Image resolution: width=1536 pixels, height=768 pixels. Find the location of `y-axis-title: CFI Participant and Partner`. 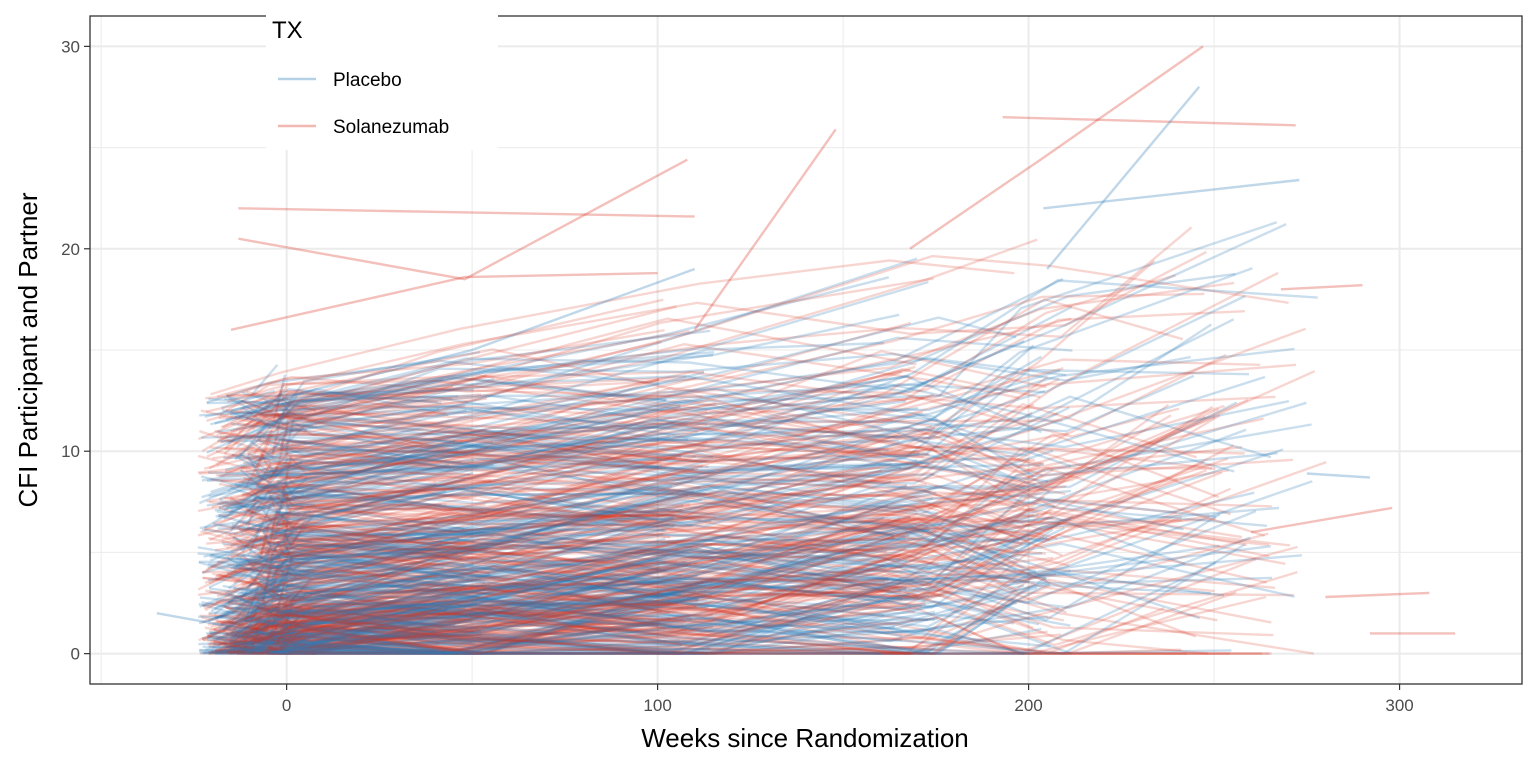

y-axis-title: CFI Participant and Partner is located at coordinates (28, 349).